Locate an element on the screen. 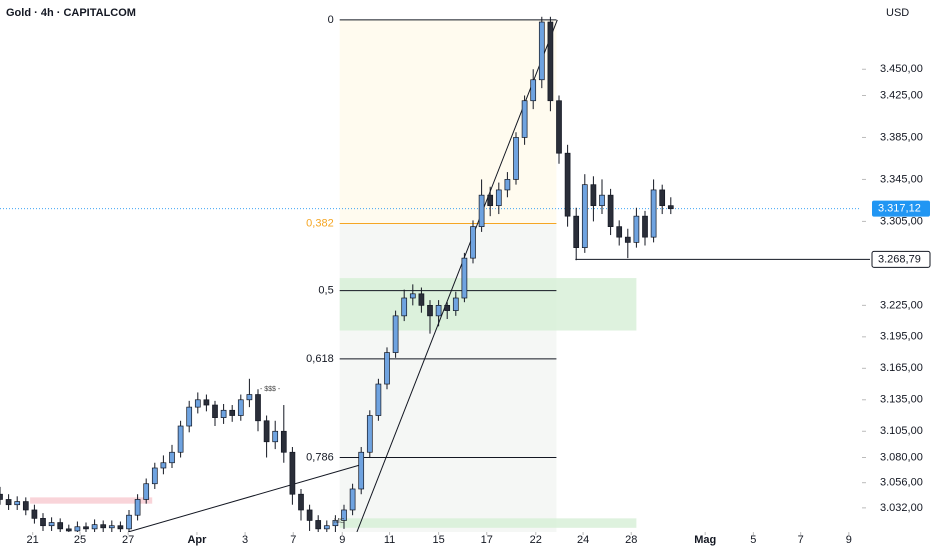 This screenshot has height=550, width=932. y-tick-label: 3.385,00 is located at coordinates (901, 137).